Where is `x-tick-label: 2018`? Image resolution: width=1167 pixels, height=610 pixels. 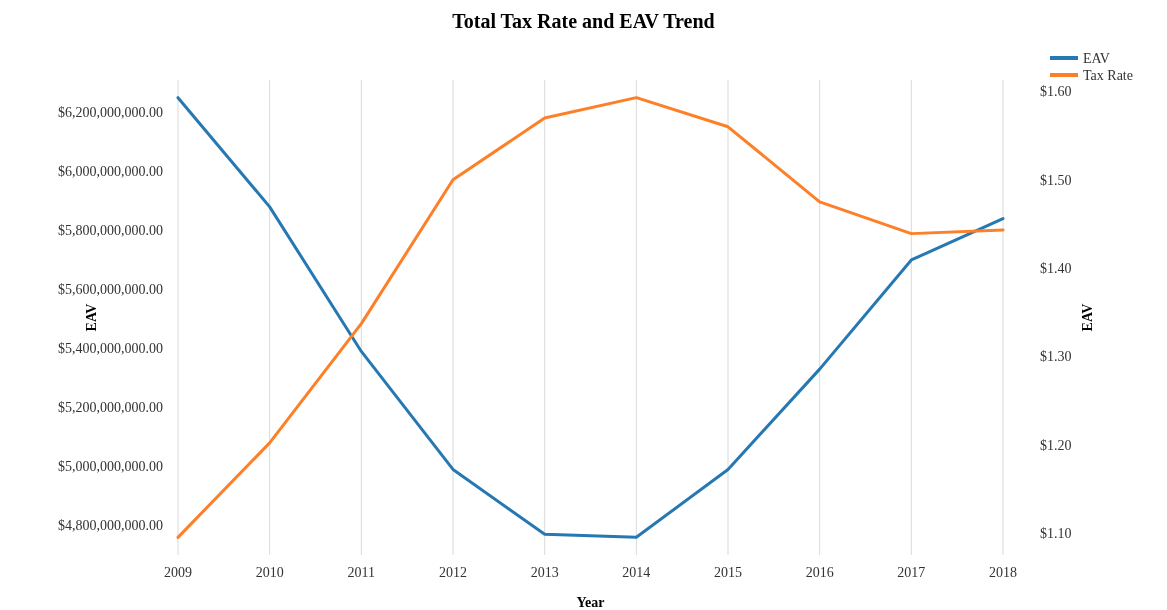
x-tick-label: 2018 is located at coordinates (1003, 572).